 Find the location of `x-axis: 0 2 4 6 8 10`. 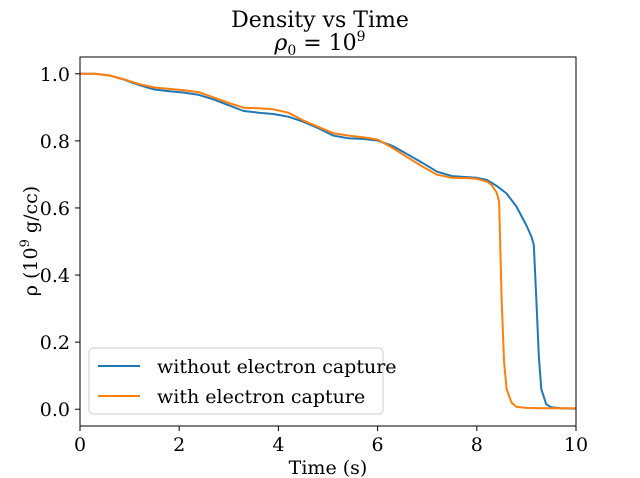

x-axis: 0 2 4 6 8 10 is located at coordinates (331, 441).